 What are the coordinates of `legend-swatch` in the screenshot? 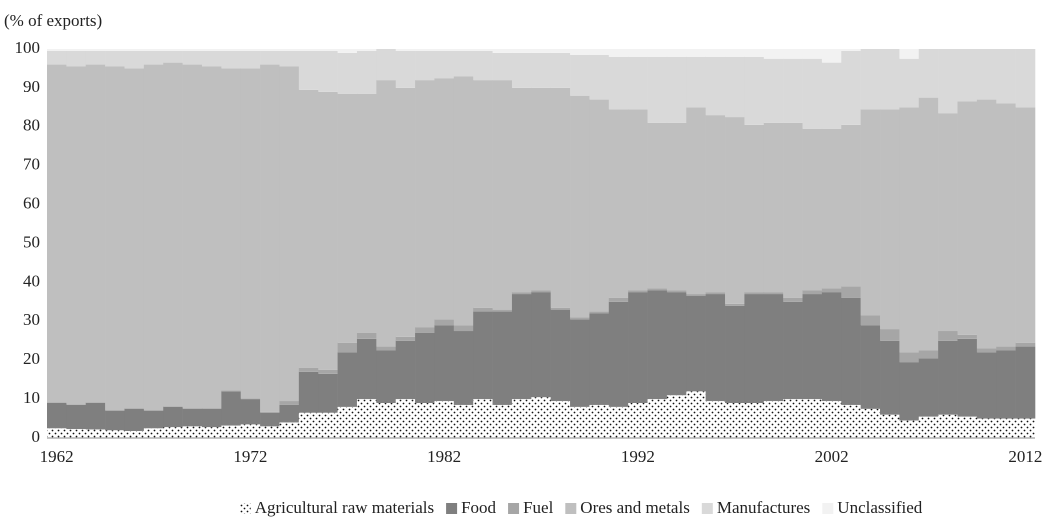 It's located at (828, 508).